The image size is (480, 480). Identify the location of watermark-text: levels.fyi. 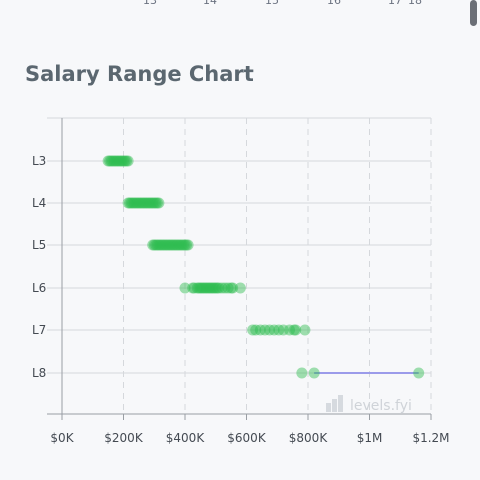
(381, 406).